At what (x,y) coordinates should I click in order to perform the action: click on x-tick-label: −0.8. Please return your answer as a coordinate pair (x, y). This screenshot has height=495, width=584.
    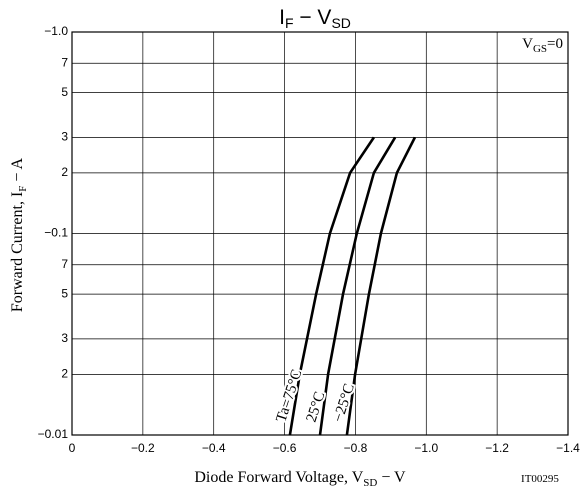
    Looking at the image, I should click on (356, 448).